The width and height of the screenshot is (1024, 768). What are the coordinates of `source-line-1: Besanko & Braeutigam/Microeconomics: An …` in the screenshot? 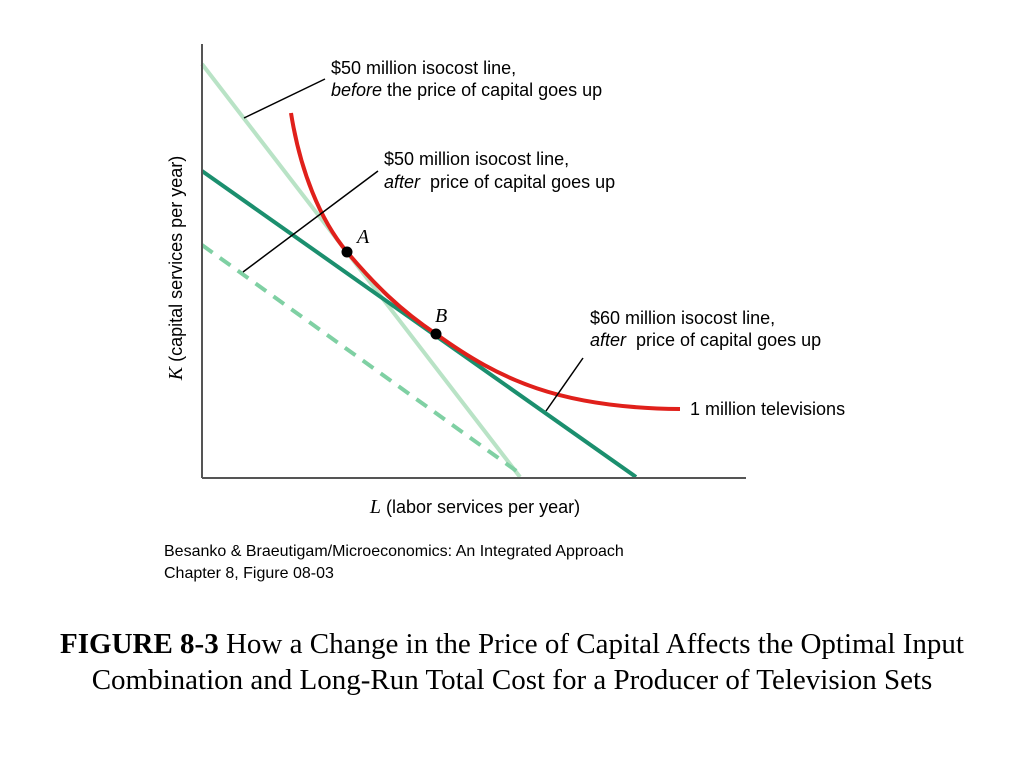 It's located at (394, 551).